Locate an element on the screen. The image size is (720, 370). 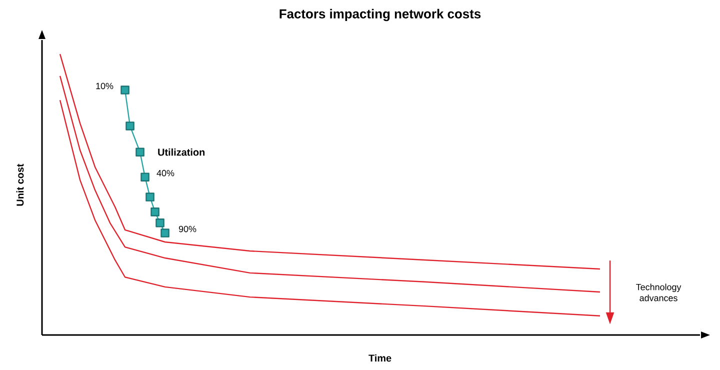
annotation: 40% is located at coordinates (165, 173).